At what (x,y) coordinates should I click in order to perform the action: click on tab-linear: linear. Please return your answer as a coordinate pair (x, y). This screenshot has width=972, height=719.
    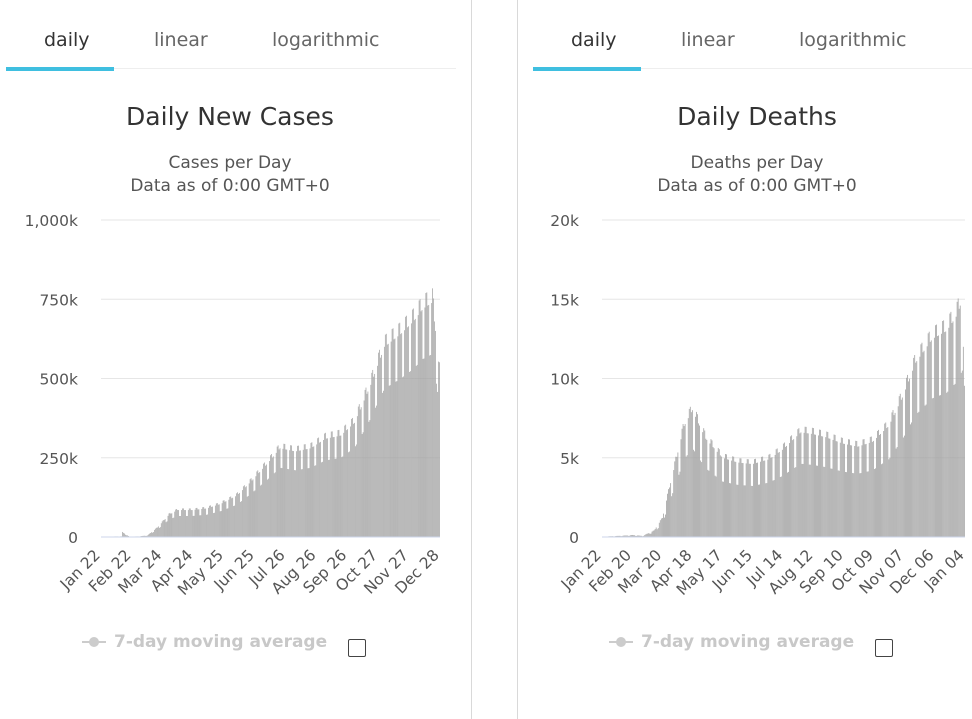
    Looking at the image, I should click on (181, 40).